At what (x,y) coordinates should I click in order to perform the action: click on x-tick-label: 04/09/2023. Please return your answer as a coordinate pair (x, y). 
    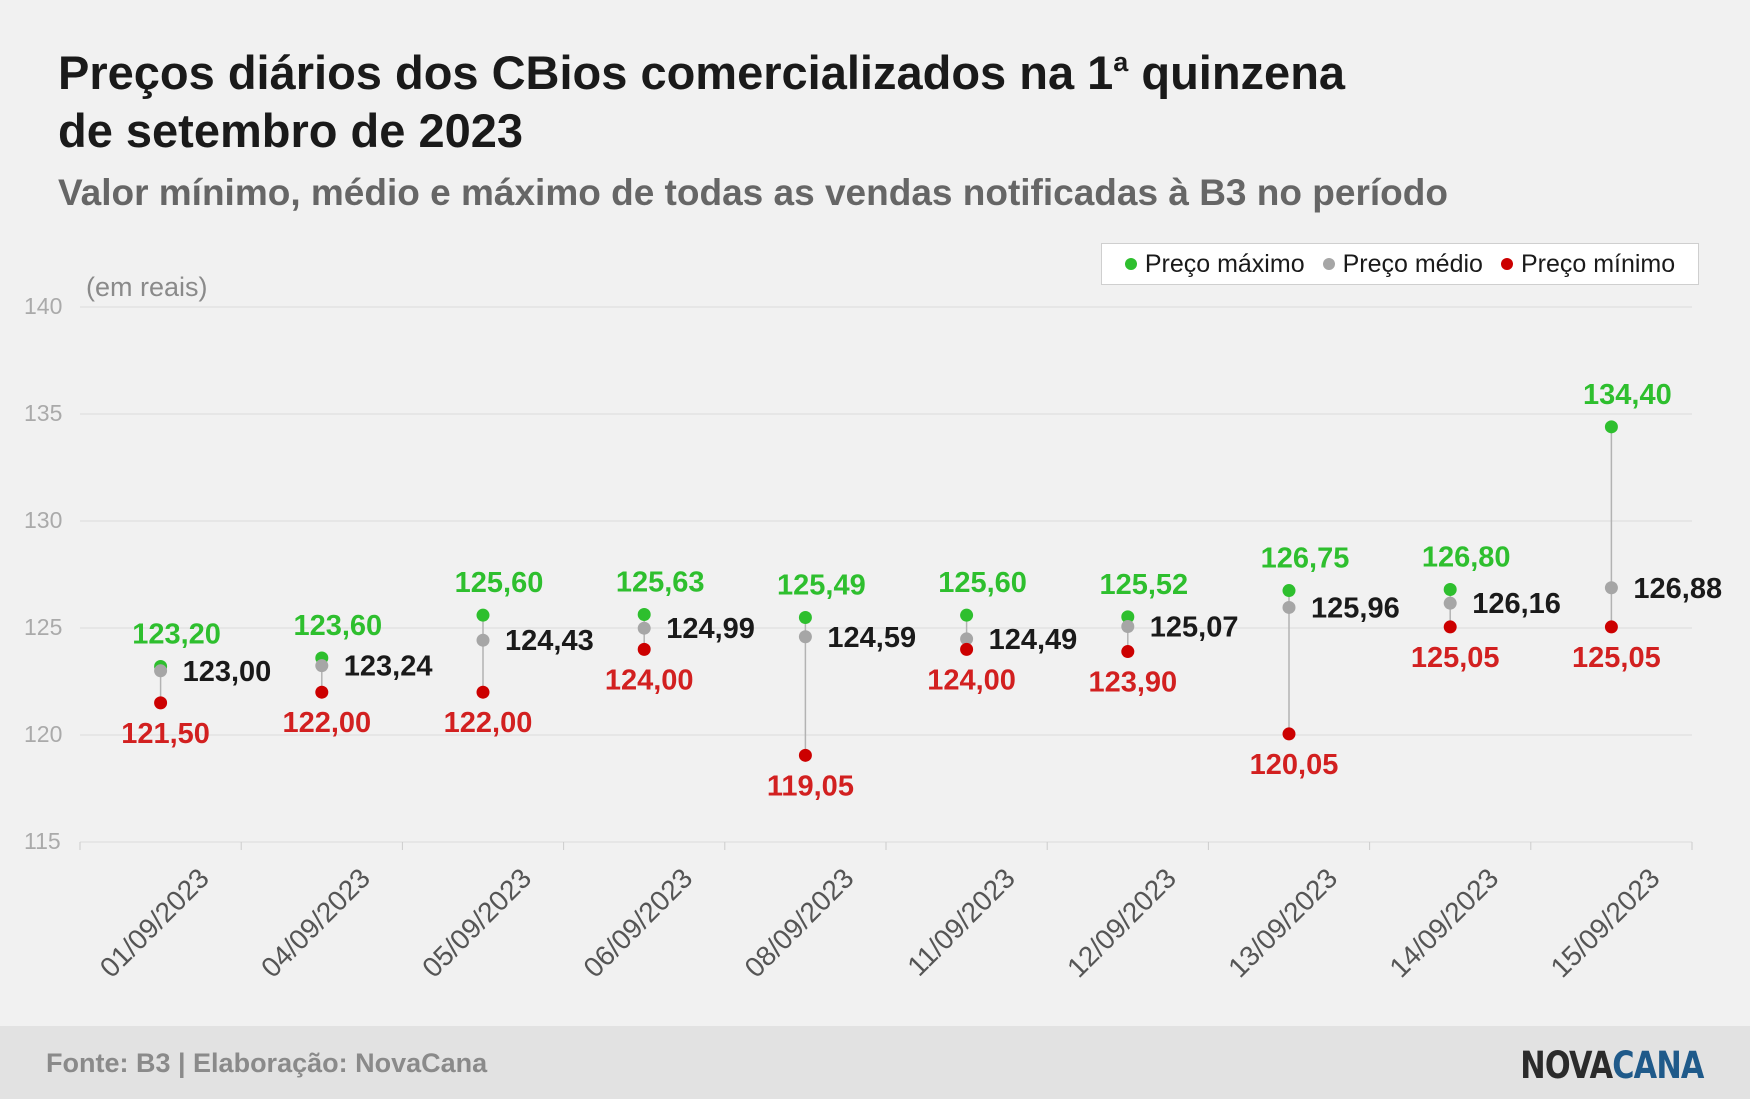
    Looking at the image, I should click on (315, 922).